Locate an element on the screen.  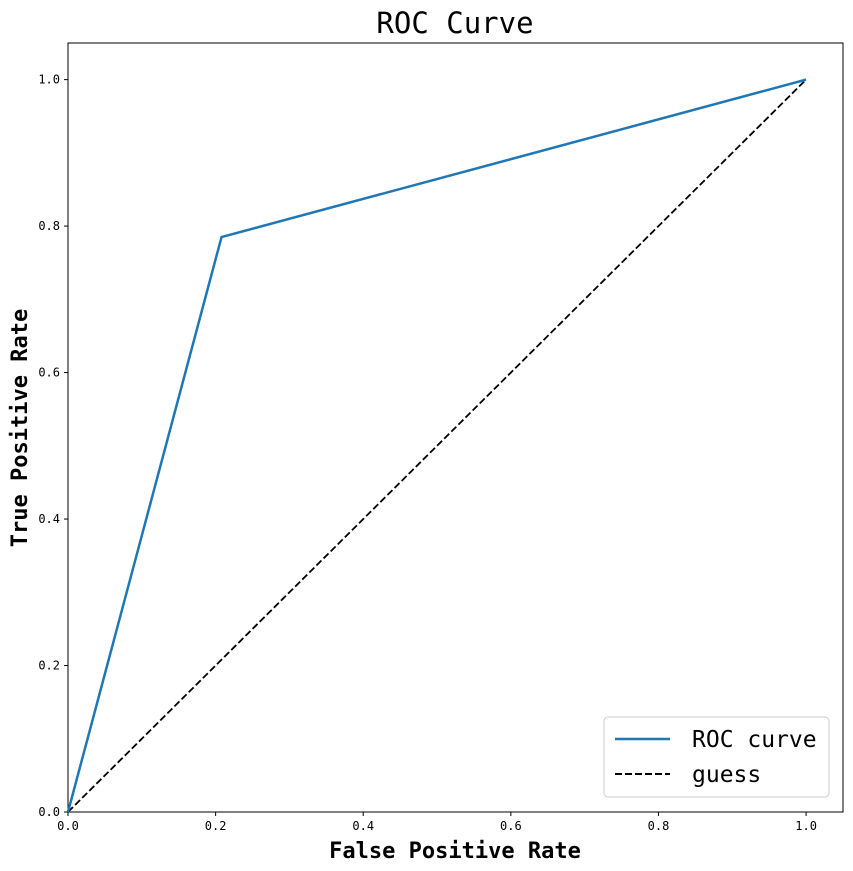
chart-title: ROC Curve is located at coordinates (454, 23).